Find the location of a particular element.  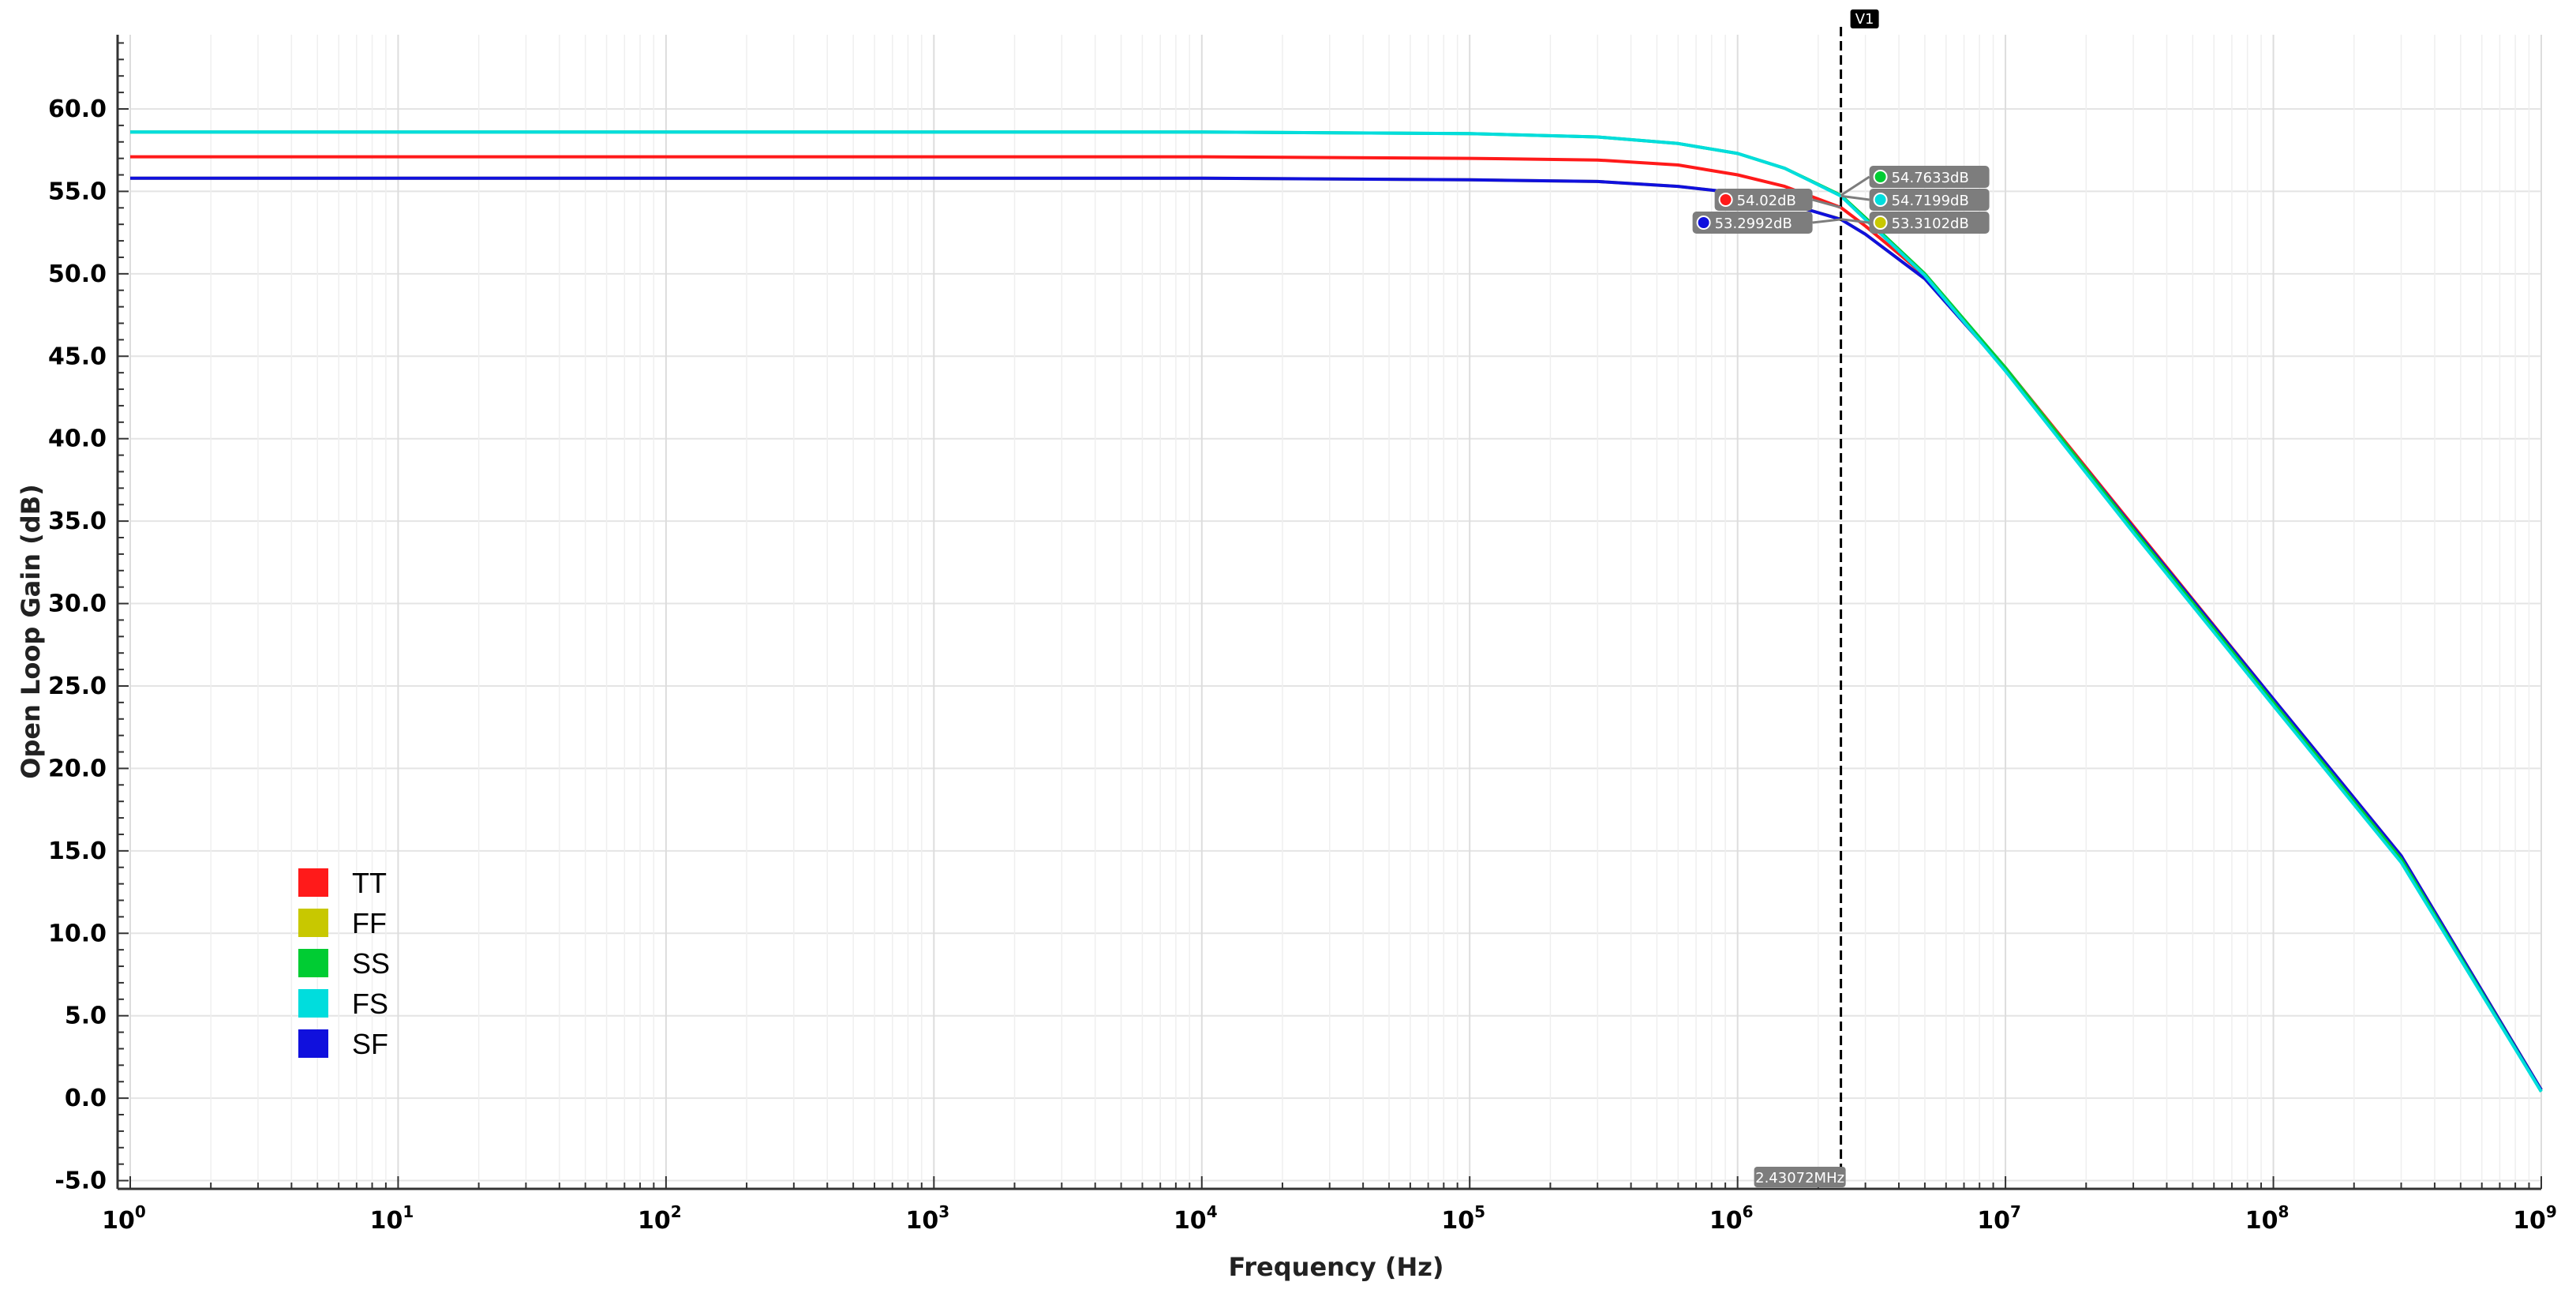

x-tick-label: 10⁶ is located at coordinates (1731, 1218).